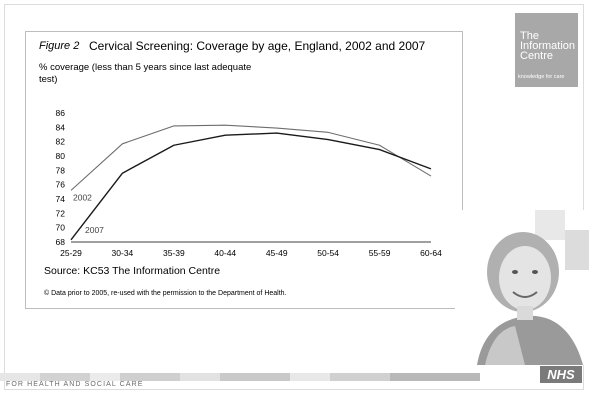 The height and width of the screenshot is (394, 589). Describe the element at coordinates (61, 242) in the screenshot. I see `y-tick-label: 68` at that location.